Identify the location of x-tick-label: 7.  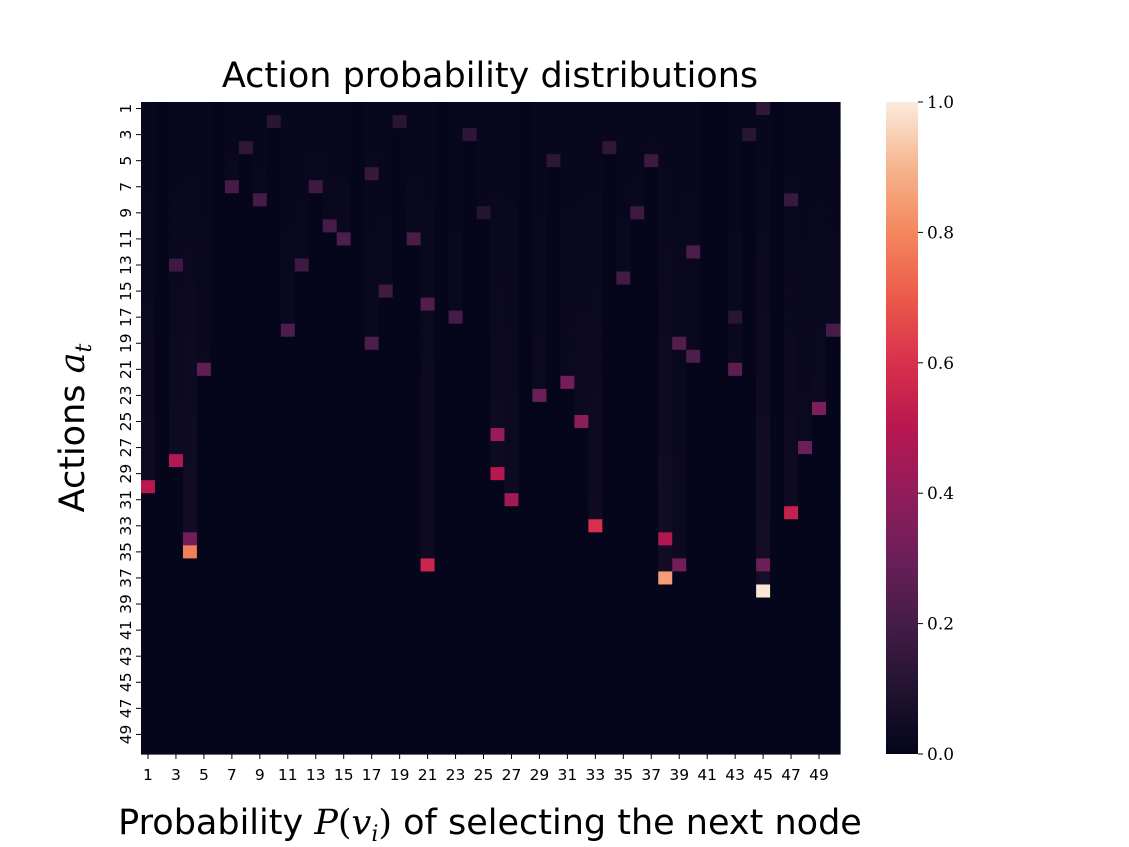
(232, 775).